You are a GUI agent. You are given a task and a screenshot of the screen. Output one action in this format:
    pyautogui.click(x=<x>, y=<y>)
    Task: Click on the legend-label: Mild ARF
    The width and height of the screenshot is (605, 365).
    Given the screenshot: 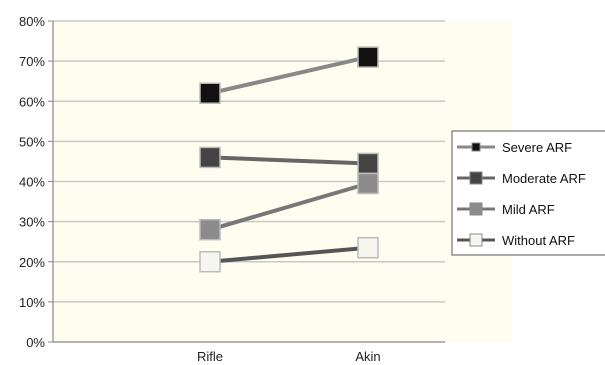 What is the action you would take?
    pyautogui.click(x=528, y=209)
    